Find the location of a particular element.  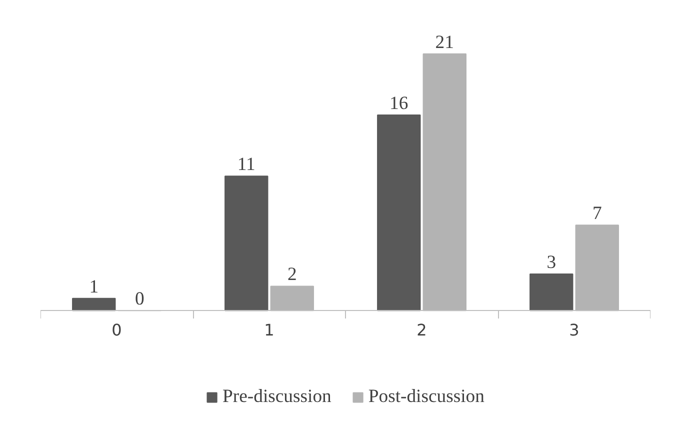

data-label: 7 is located at coordinates (597, 213).